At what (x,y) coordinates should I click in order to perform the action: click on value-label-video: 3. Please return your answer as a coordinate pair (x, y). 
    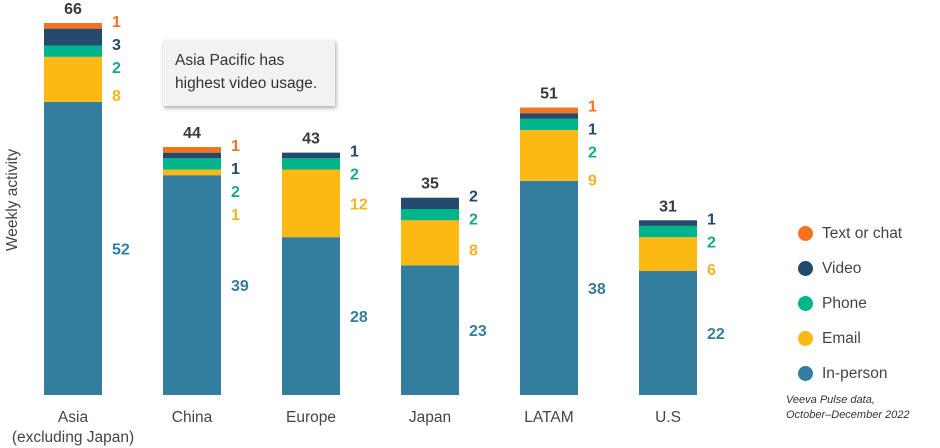
    Looking at the image, I should click on (116, 45).